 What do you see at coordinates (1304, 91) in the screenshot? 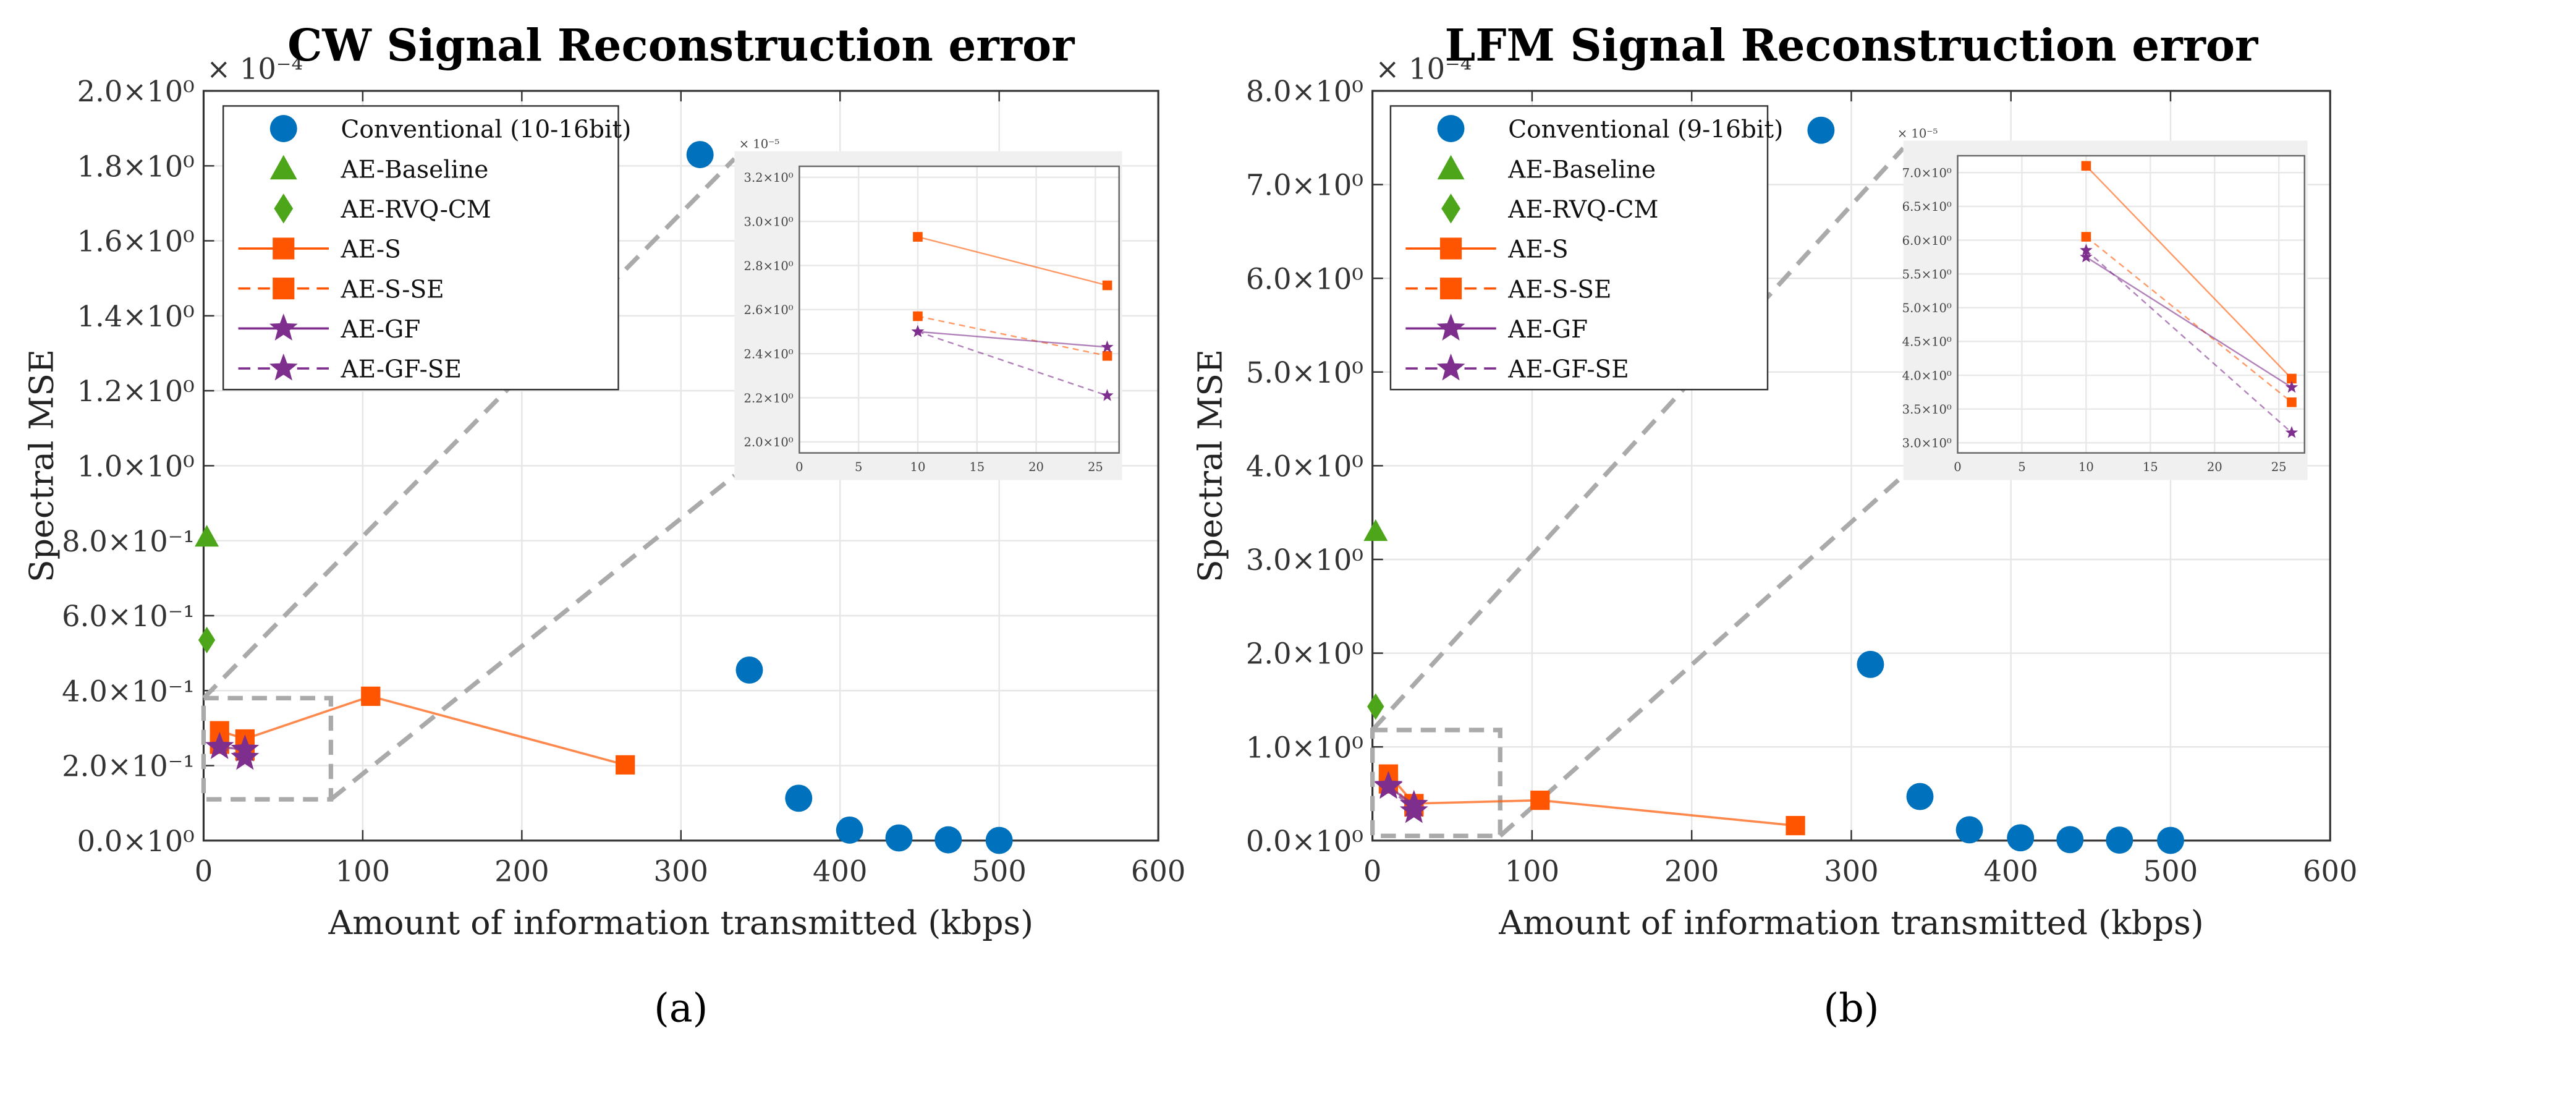
I see `y-tick-label: 8.0×10⁰` at bounding box center [1304, 91].